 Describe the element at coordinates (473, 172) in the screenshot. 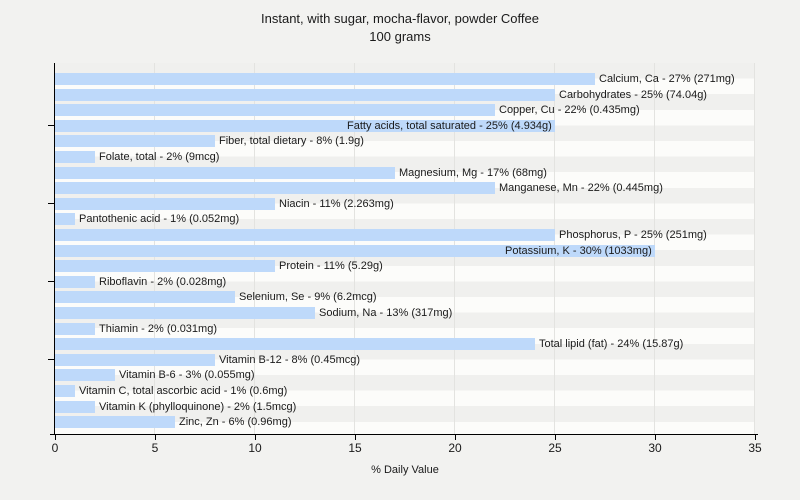

I see `bar-label: Magnesium, Mg - 17% (68mg)` at that location.